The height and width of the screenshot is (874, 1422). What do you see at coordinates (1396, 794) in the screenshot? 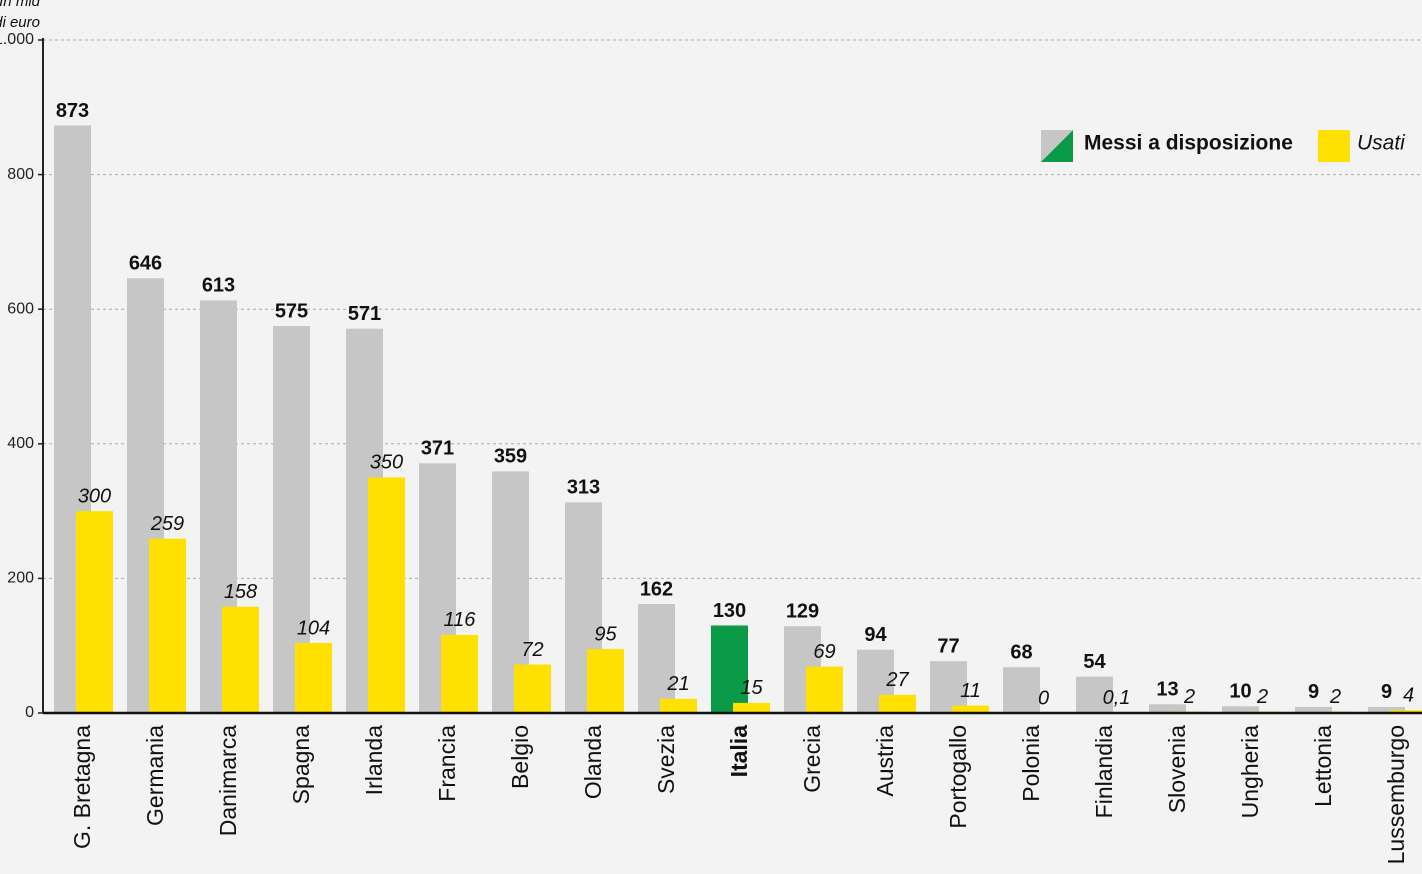
I see `x-tick-label: Lussemburgo` at bounding box center [1396, 794].